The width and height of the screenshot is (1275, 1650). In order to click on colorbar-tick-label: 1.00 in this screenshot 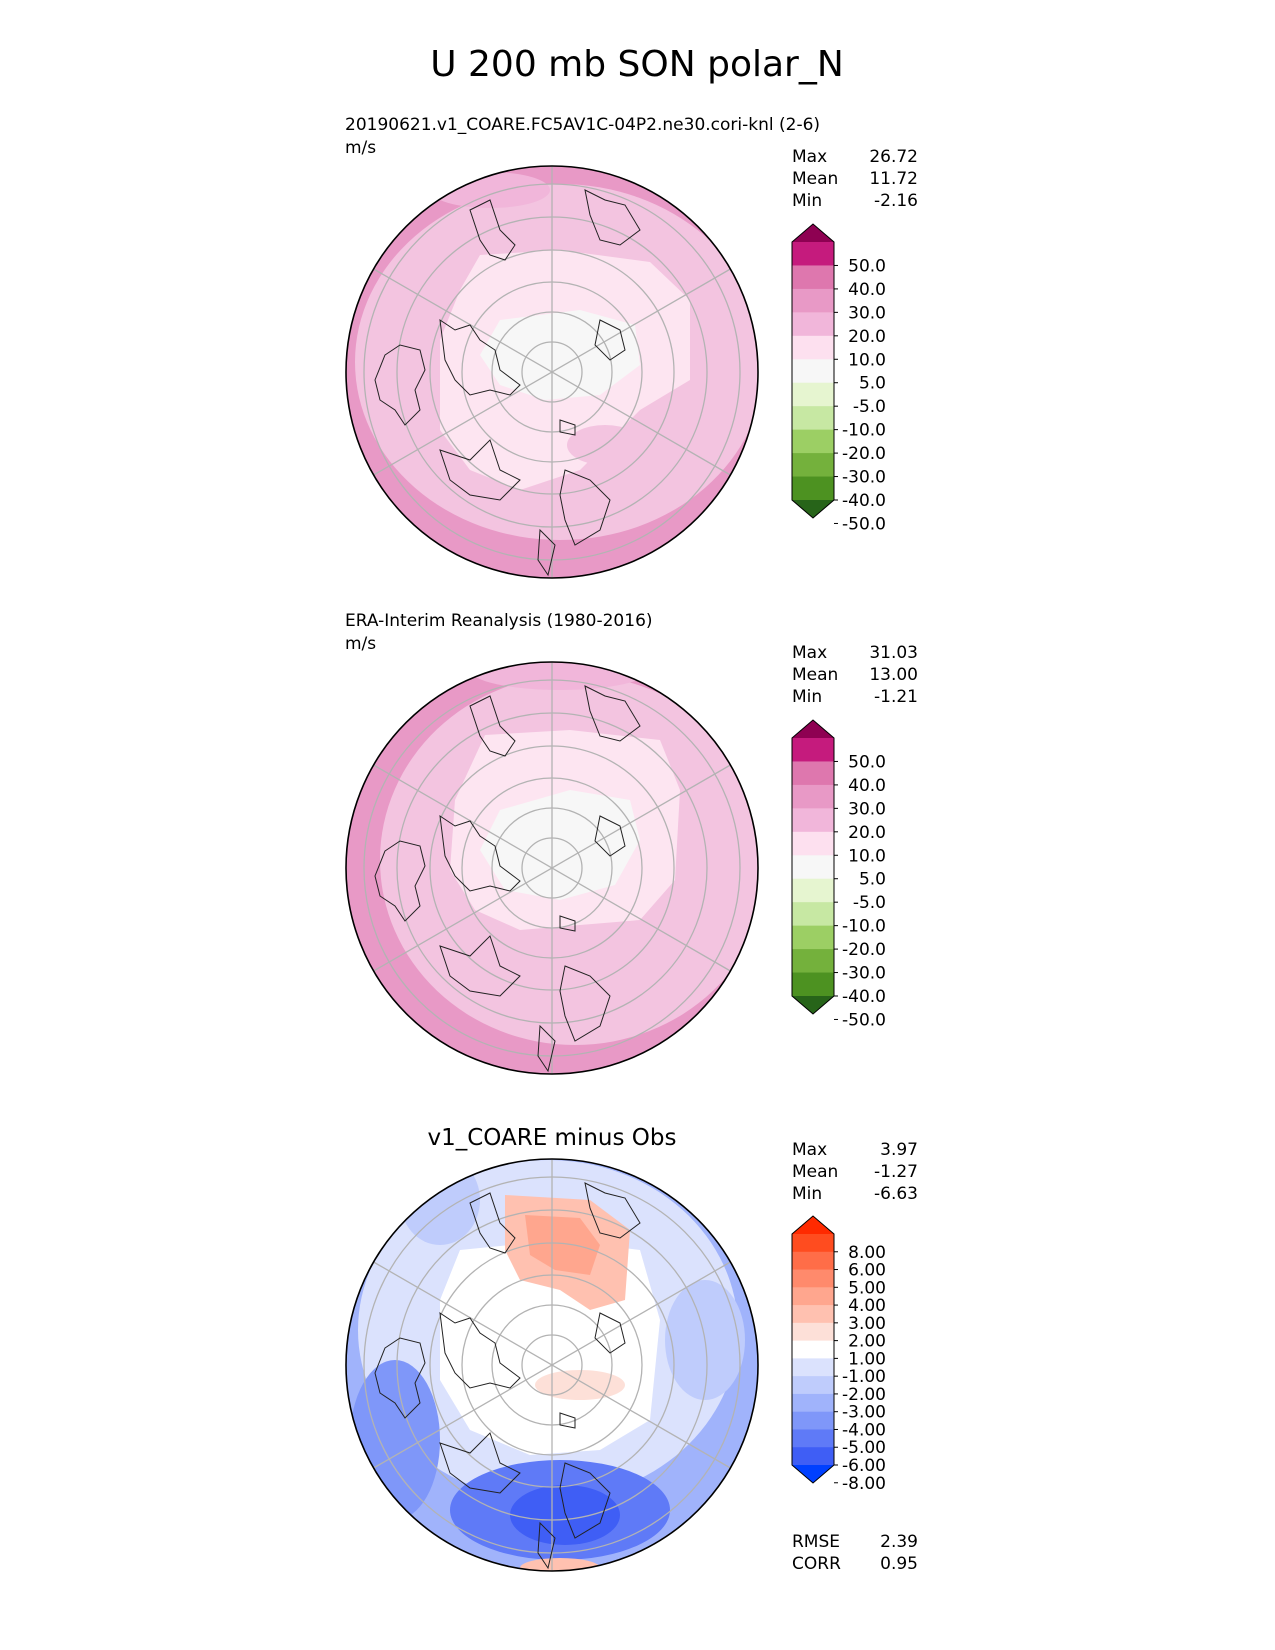, I will do `click(867, 1359)`.